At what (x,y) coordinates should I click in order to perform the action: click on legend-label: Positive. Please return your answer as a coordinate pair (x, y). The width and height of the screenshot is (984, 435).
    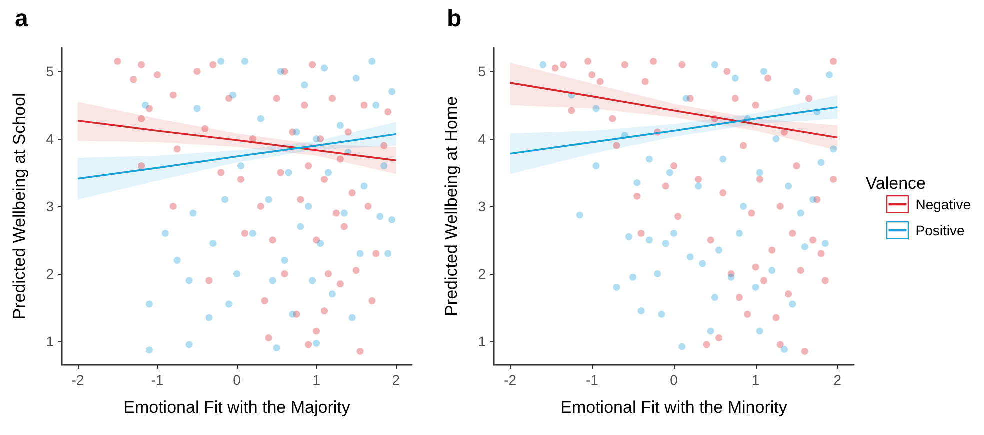
    Looking at the image, I should click on (940, 230).